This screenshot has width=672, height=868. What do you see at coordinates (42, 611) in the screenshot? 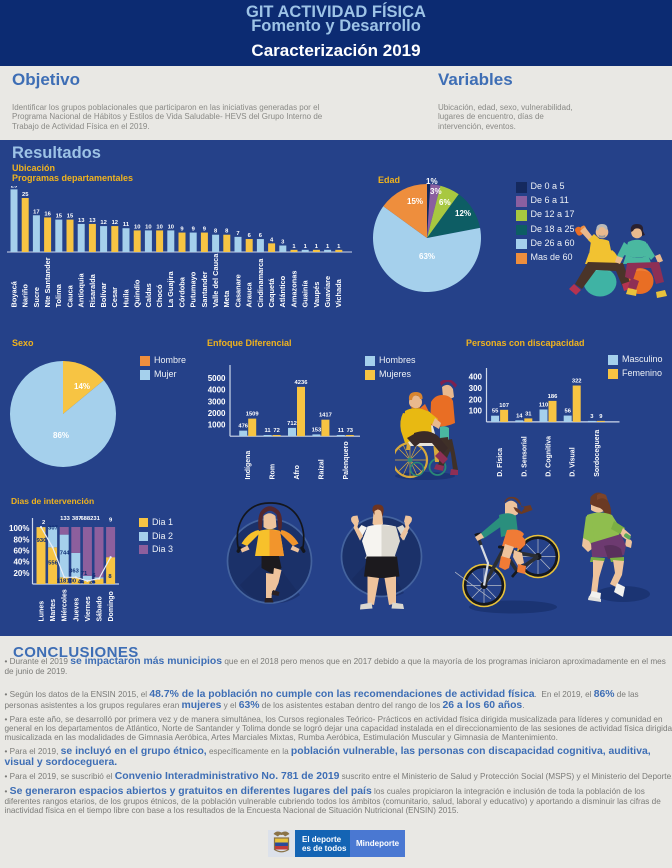
I see `svg-text: Lunes` at bounding box center [42, 611].